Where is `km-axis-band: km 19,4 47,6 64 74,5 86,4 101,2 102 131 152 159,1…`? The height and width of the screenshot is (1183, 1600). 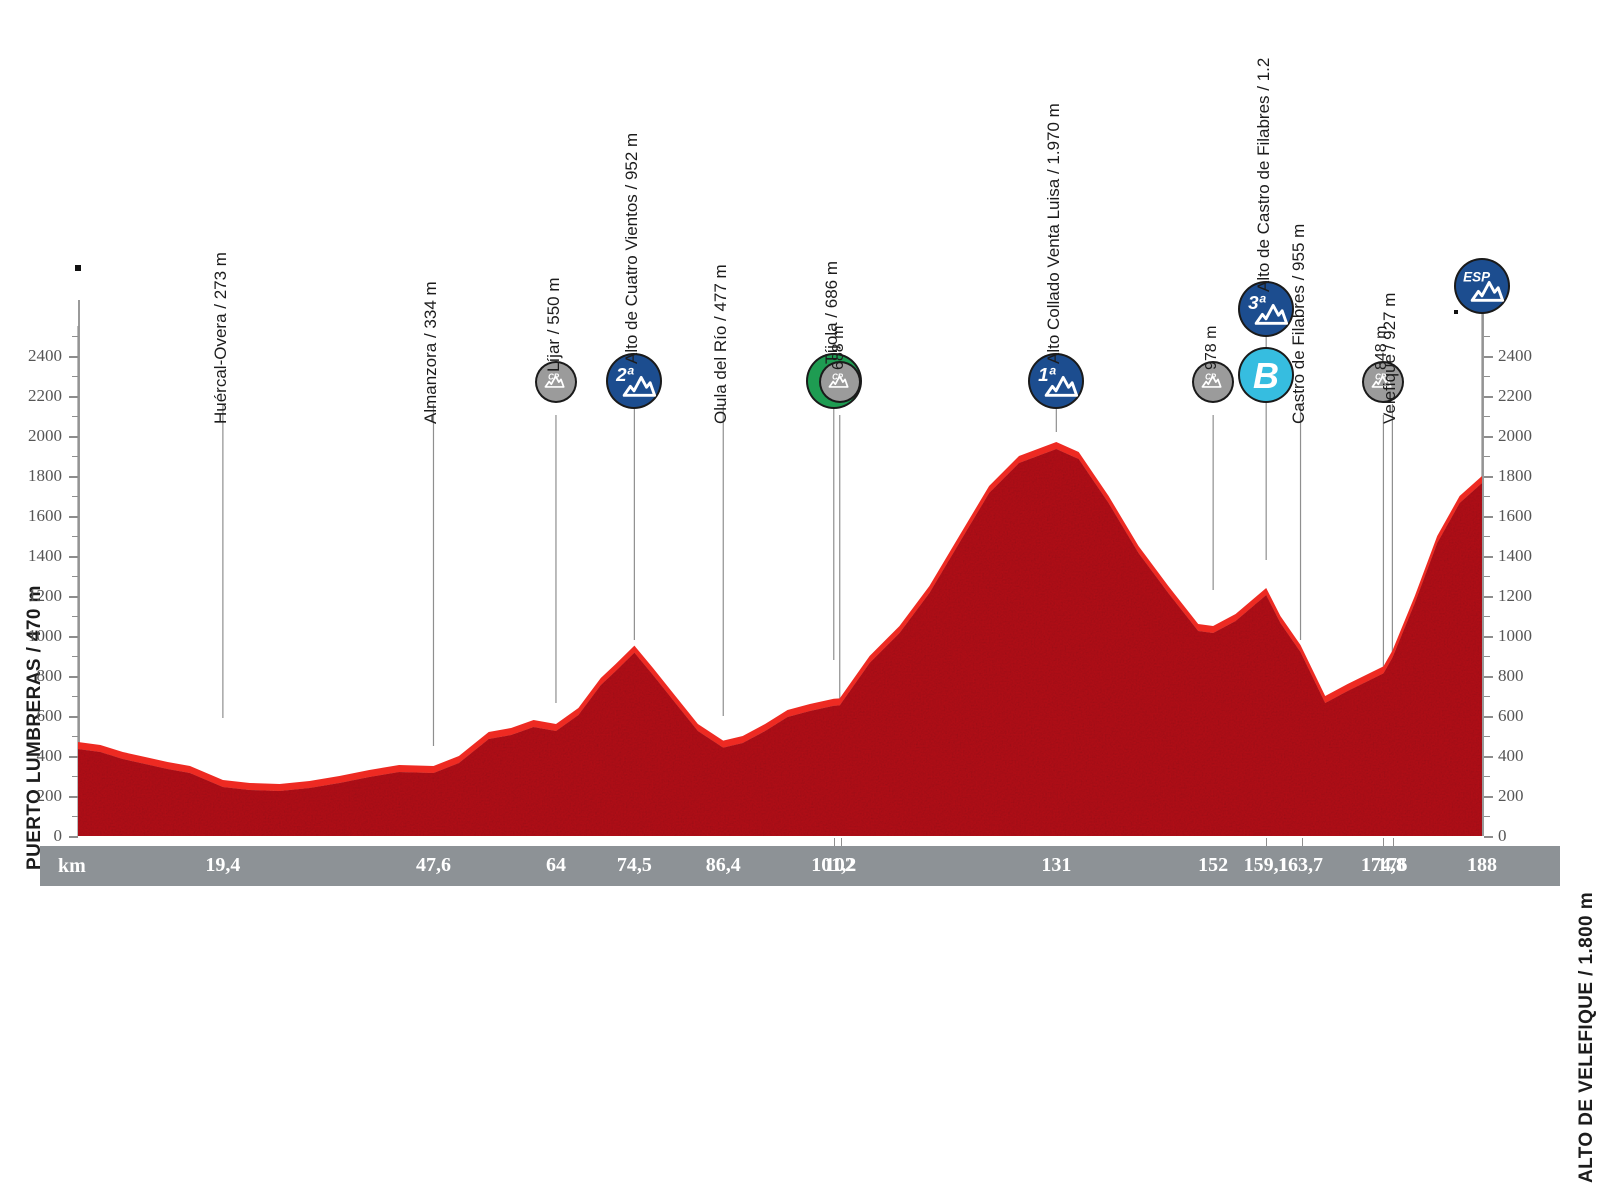 km-axis-band: km 19,4 47,6 64 74,5 86,4 101,2 102 131 152 159,1… is located at coordinates (800, 866).